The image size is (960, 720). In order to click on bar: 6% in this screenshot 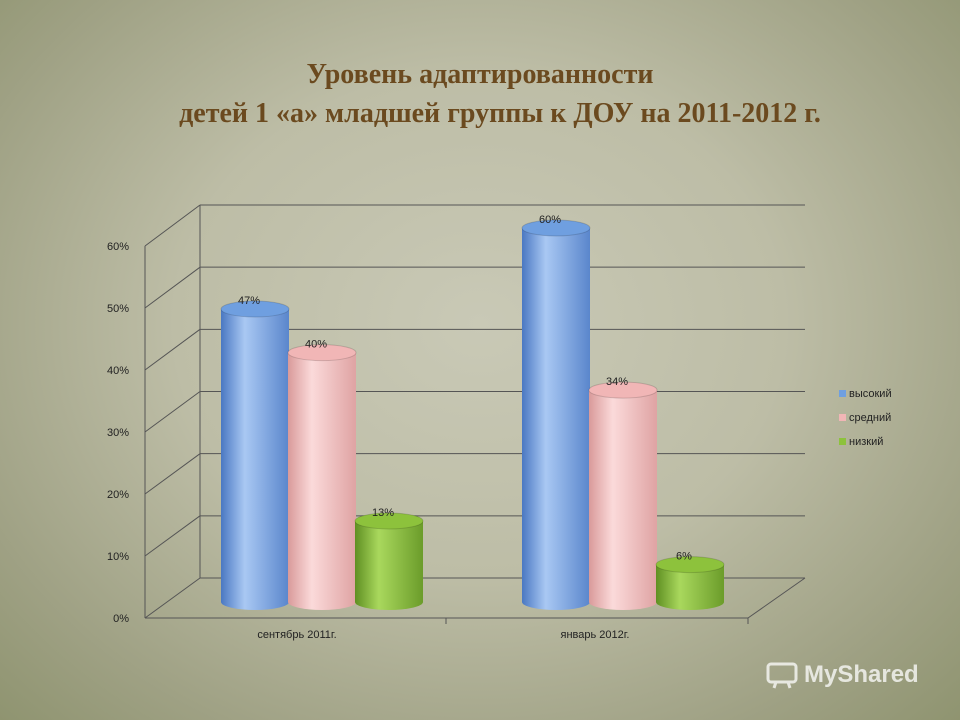, I will do `click(690, 580)`.